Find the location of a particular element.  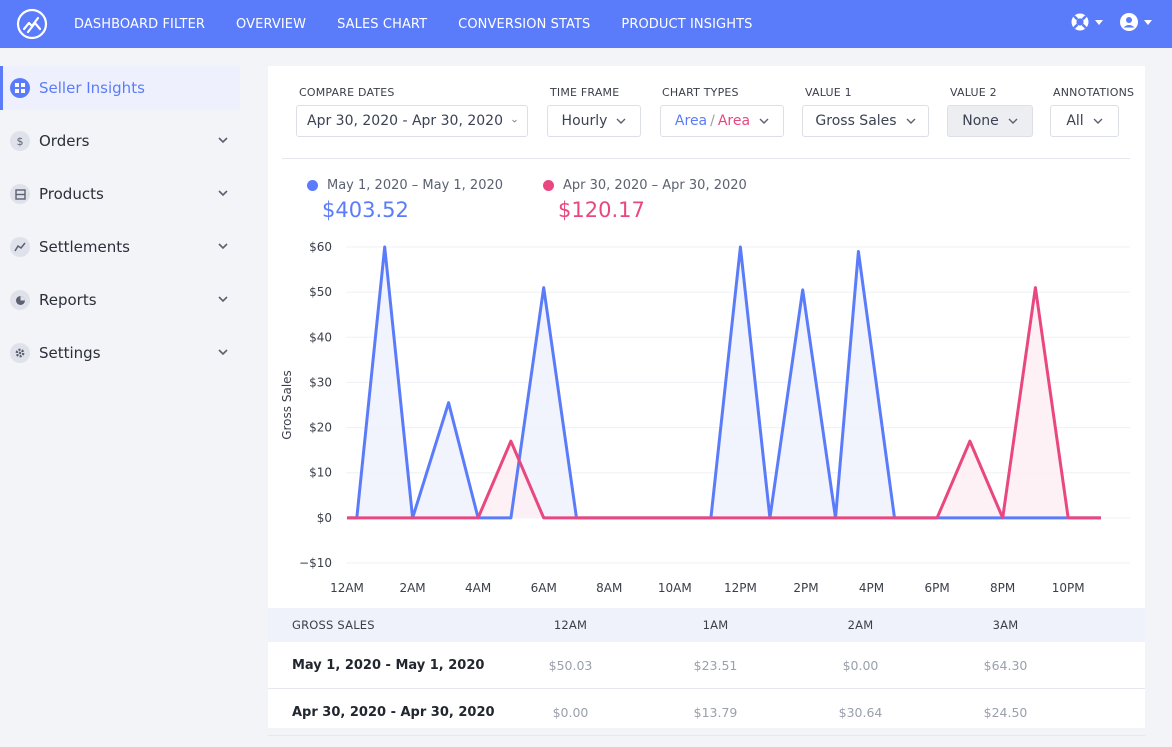

grid-icon is located at coordinates (20, 88).